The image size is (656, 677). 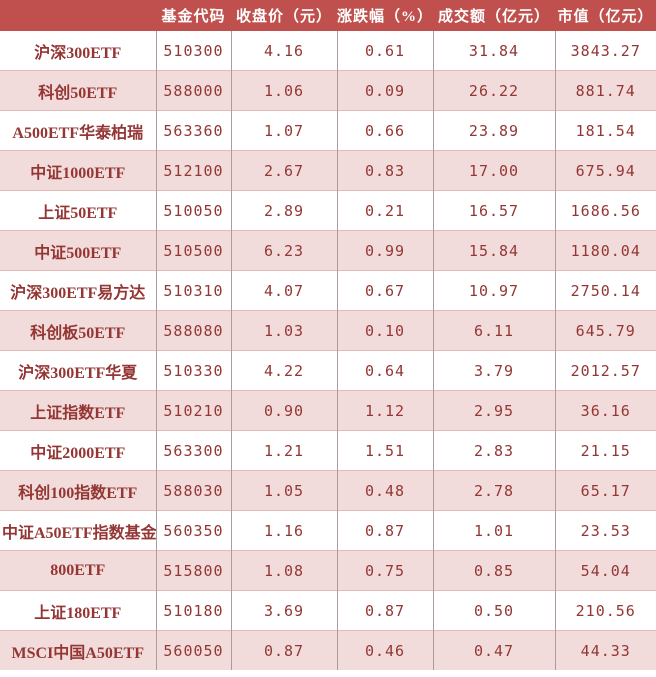 I want to click on cell-turnover: 1.01, so click(x=493, y=530).